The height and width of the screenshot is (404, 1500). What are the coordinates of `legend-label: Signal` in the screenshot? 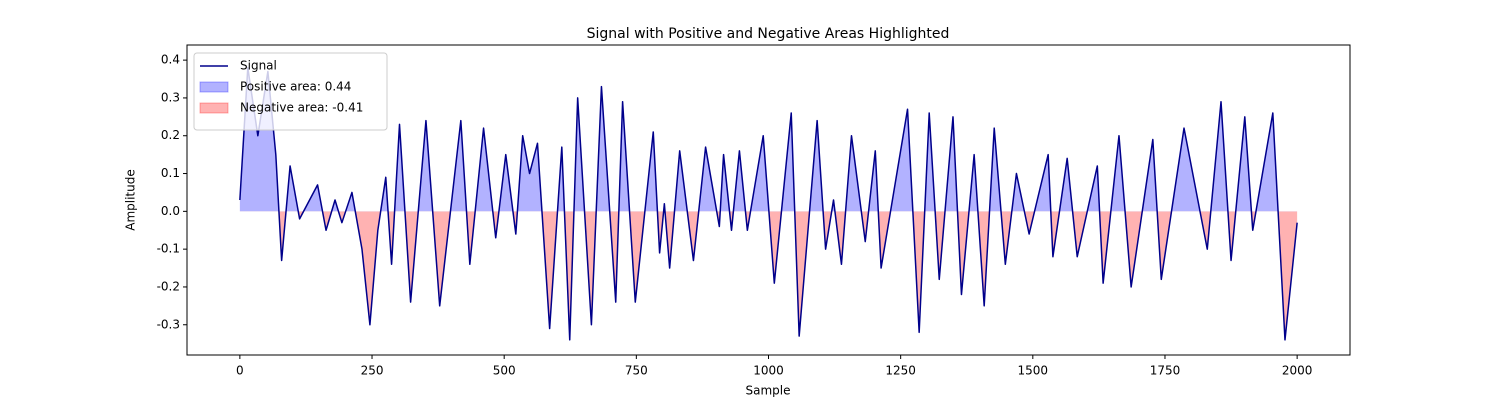 It's located at (258, 66).